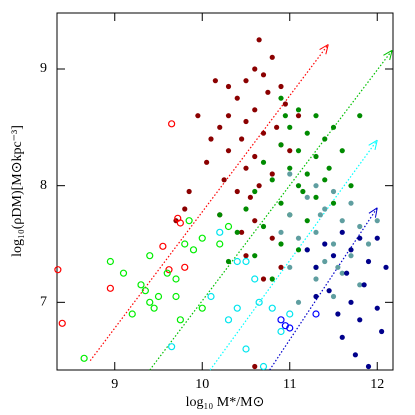 This screenshot has height=415, width=415. Describe the element at coordinates (323, 289) in the screenshot. I see `trend-line` at that location.